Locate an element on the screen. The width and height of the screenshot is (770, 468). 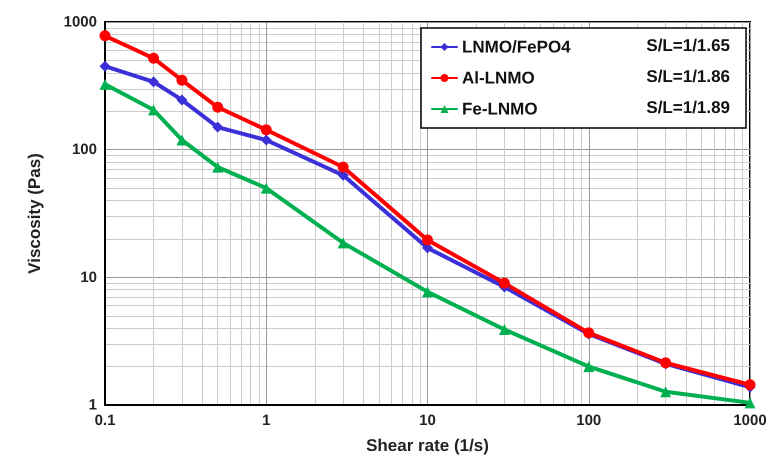
x-tick-label: 0.1 is located at coordinates (105, 420).